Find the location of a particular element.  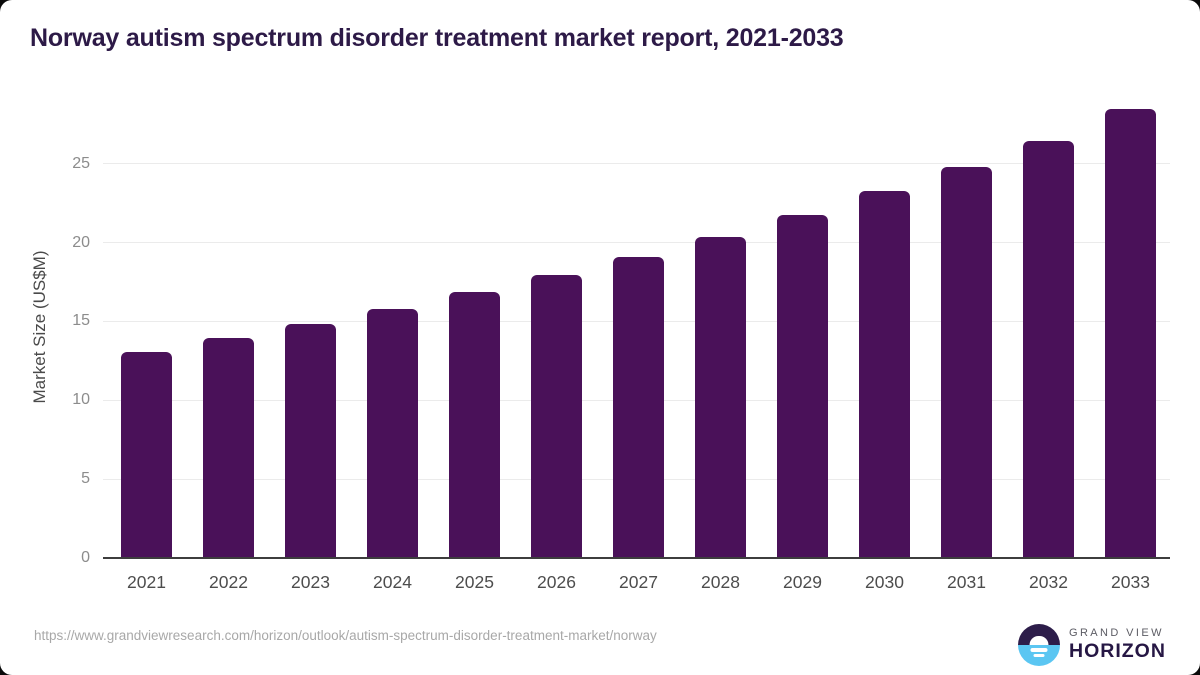

bar-2023 is located at coordinates (310, 440).